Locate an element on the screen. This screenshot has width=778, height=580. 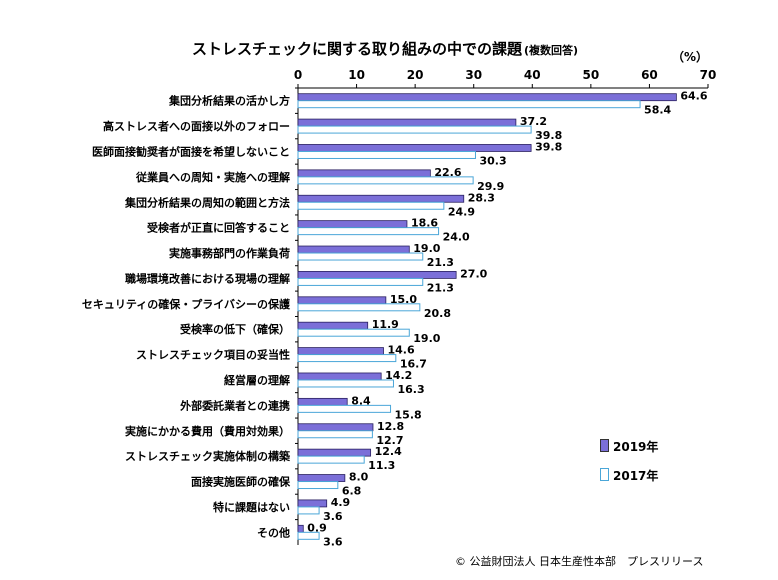
chart-title-block: ストレスチェックに関する取り組みの中での課題 (複数回答) is located at coordinates (385, 48).